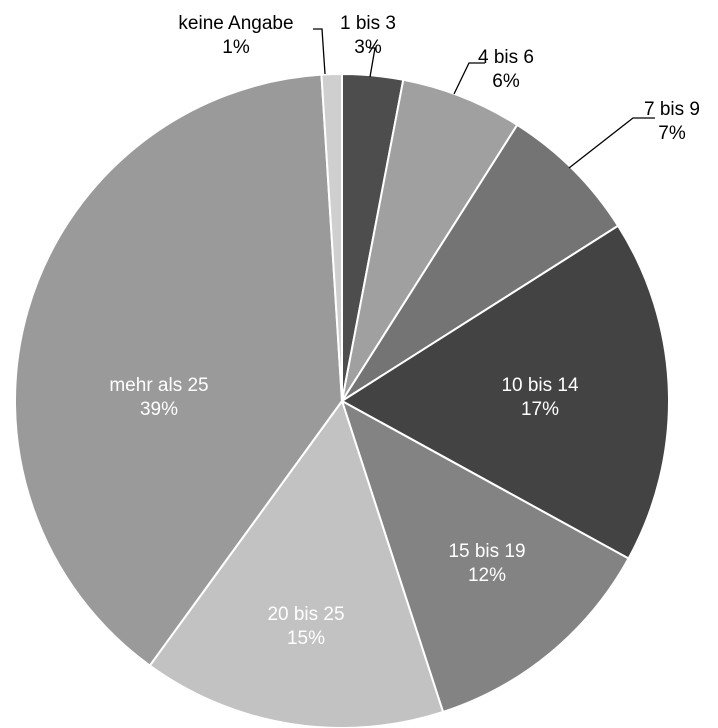 The height and width of the screenshot is (728, 718). Describe the element at coordinates (158, 397) in the screenshot. I see `data-label-mehr-als-25: mehr als 25 39%` at that location.